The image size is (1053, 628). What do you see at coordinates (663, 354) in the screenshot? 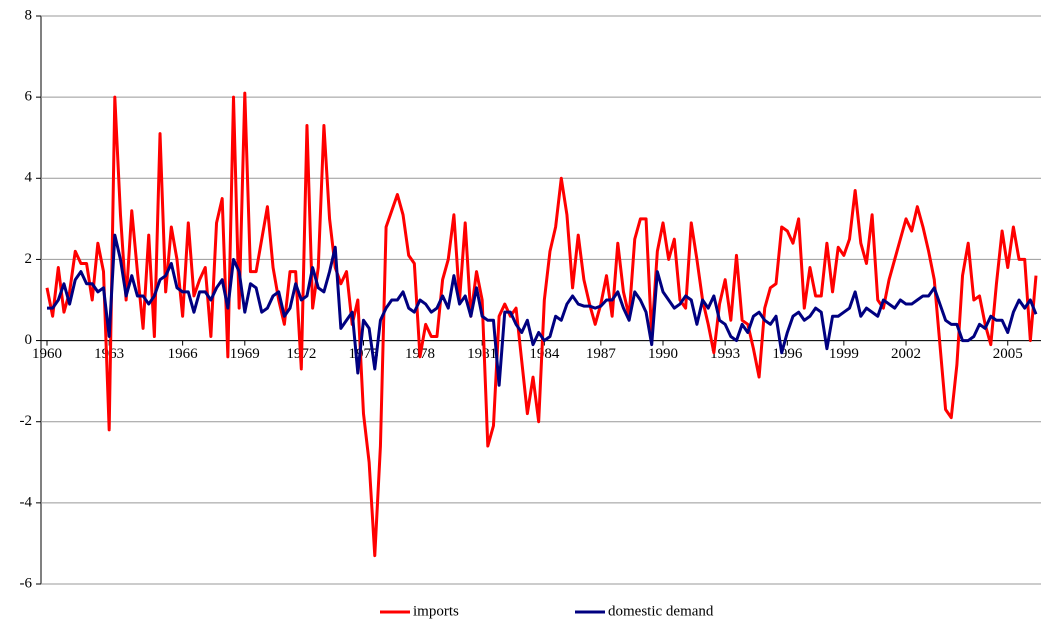
I see `x-tick-label: 1990` at bounding box center [663, 354].